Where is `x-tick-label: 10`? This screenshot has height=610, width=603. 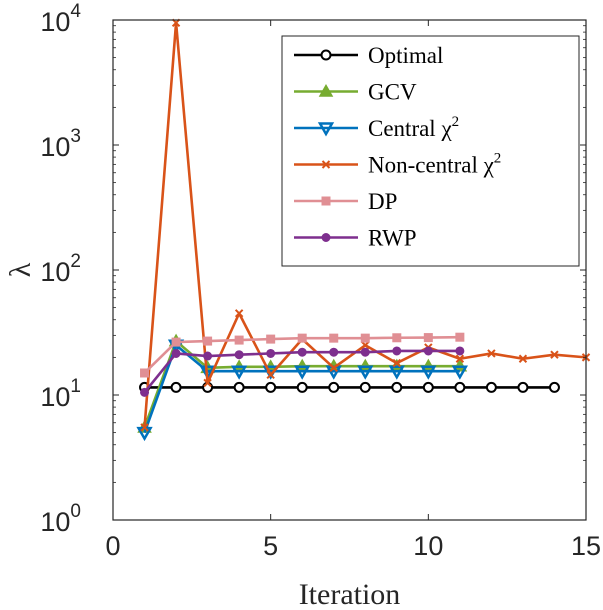 x-tick-label: 10 is located at coordinates (428, 546).